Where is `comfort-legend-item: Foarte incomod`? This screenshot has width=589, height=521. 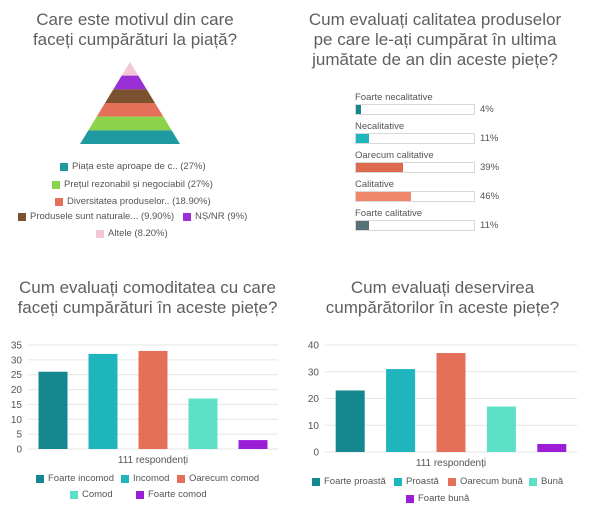 comfort-legend-item: Foarte incomod is located at coordinates (75, 478).